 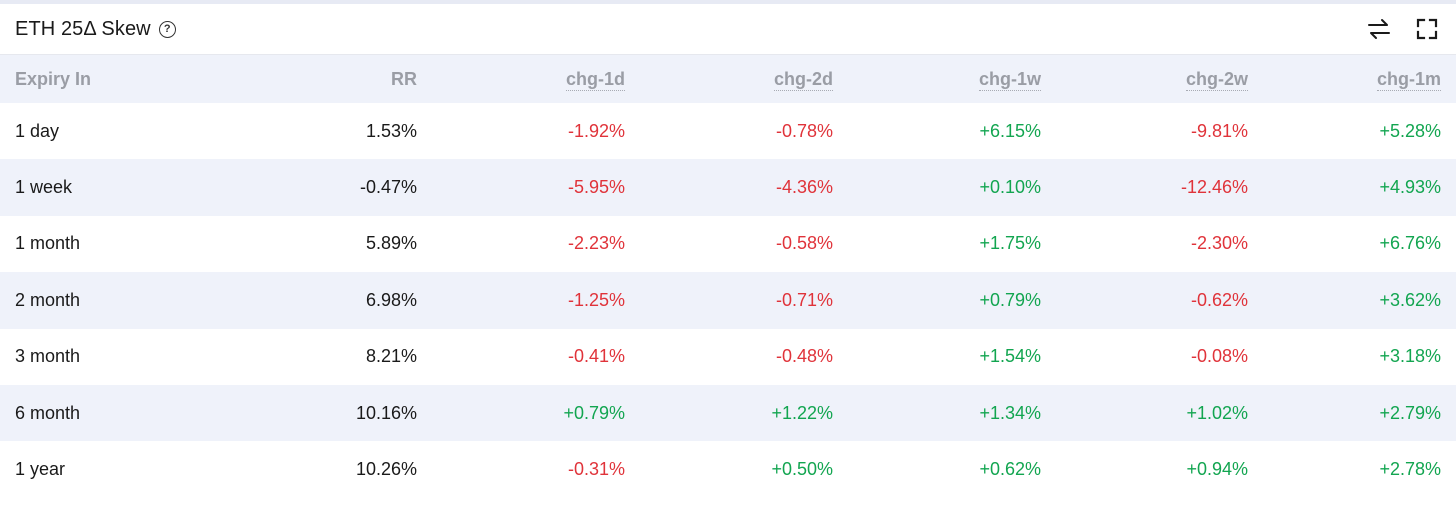 I want to click on title-group: ETH 25Δ Skew ?, so click(x=95, y=29).